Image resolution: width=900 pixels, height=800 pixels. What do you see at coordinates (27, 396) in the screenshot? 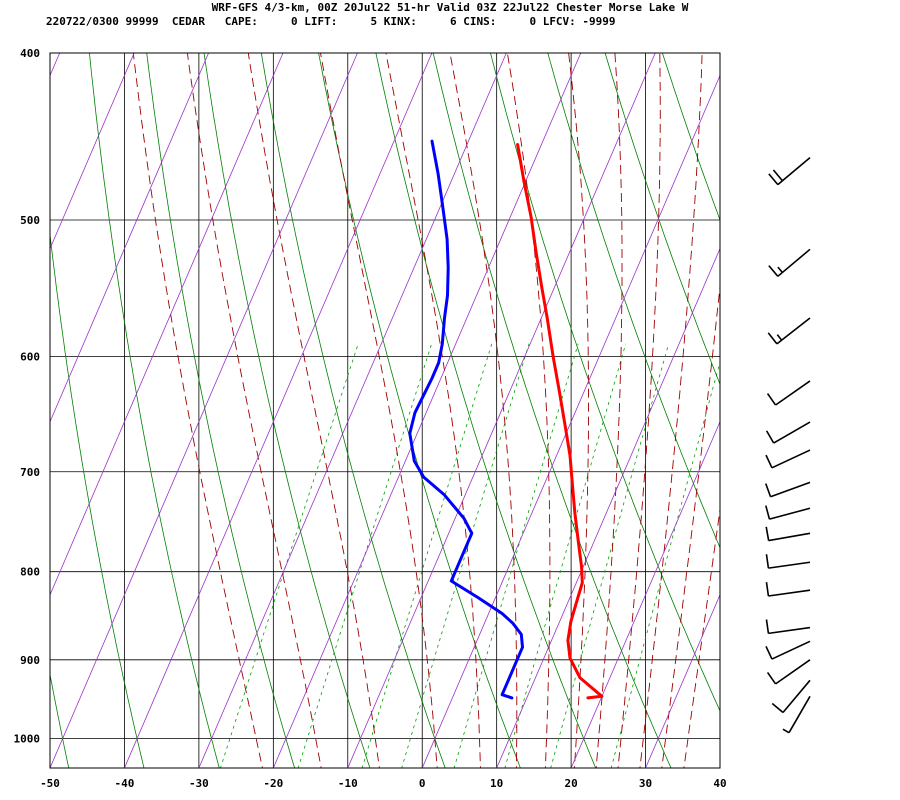
I see `y-tick-labels: 400 500 600 700 800 900 1000` at bounding box center [27, 396].